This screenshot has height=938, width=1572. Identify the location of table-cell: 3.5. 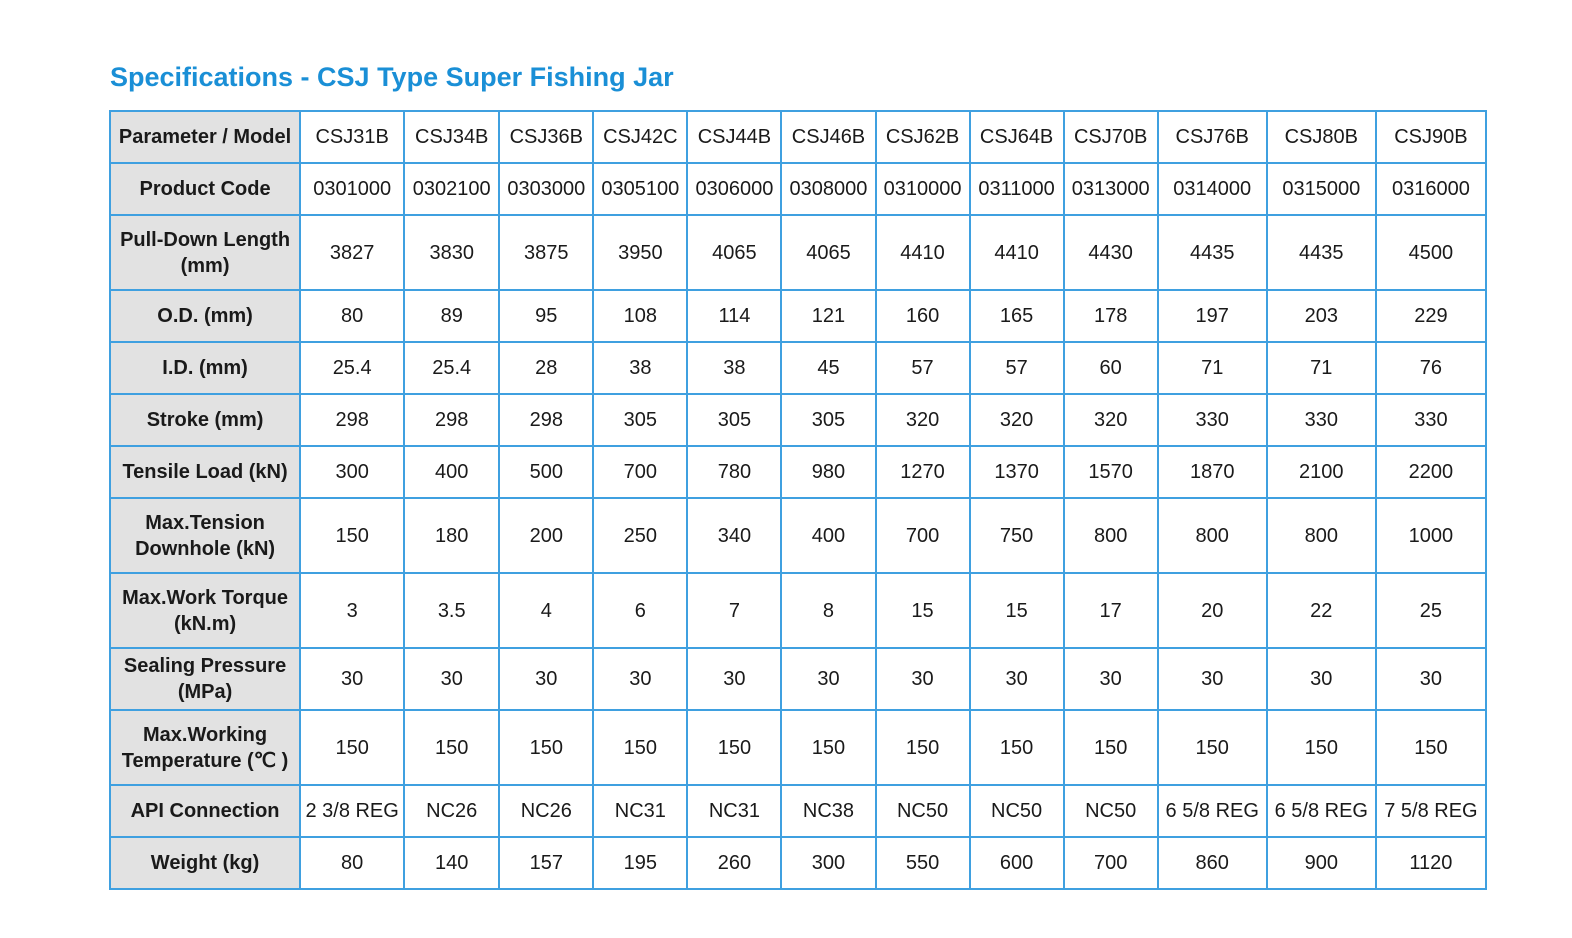
(452, 610).